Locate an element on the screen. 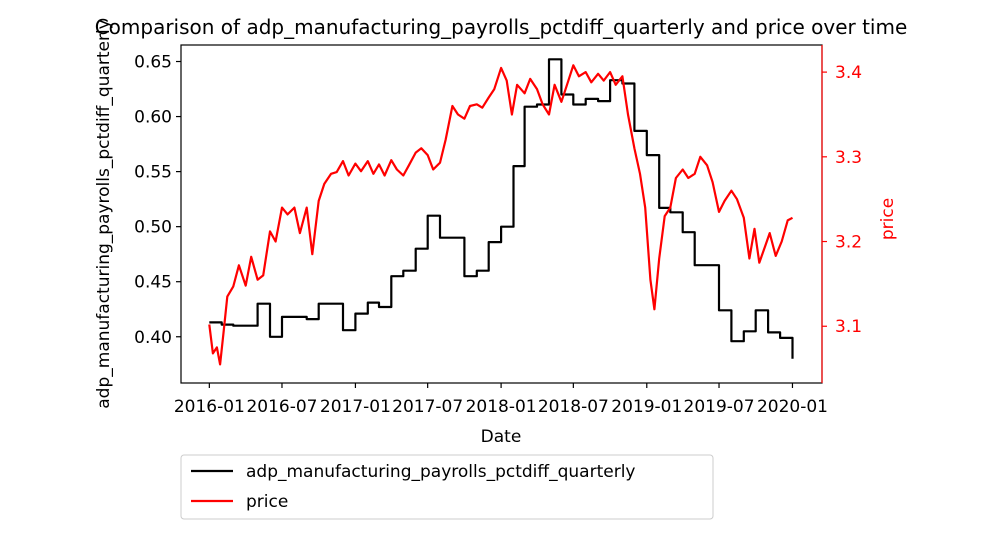 The width and height of the screenshot is (1004, 534). x-tick-label: 2018-01 is located at coordinates (501, 407).